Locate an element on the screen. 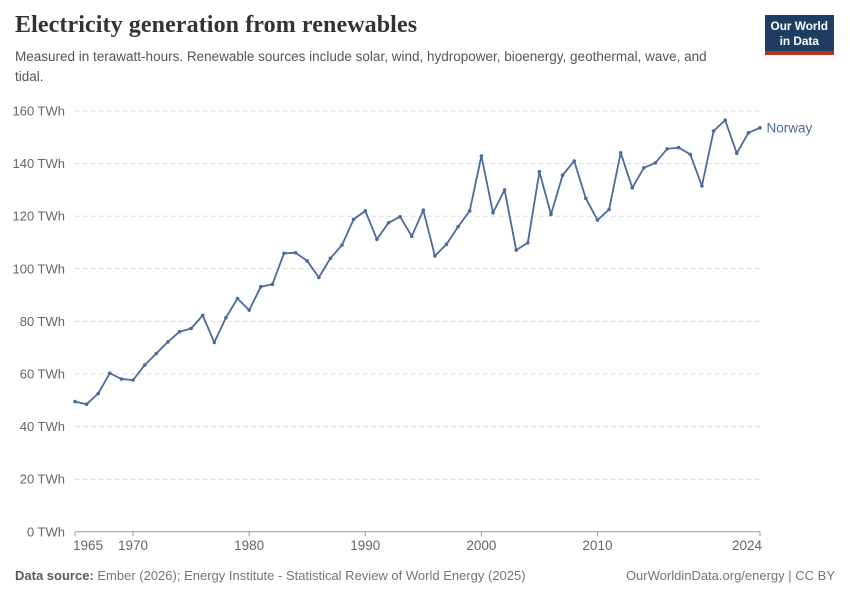 The width and height of the screenshot is (850, 600). data-point-1977 is located at coordinates (214, 342).